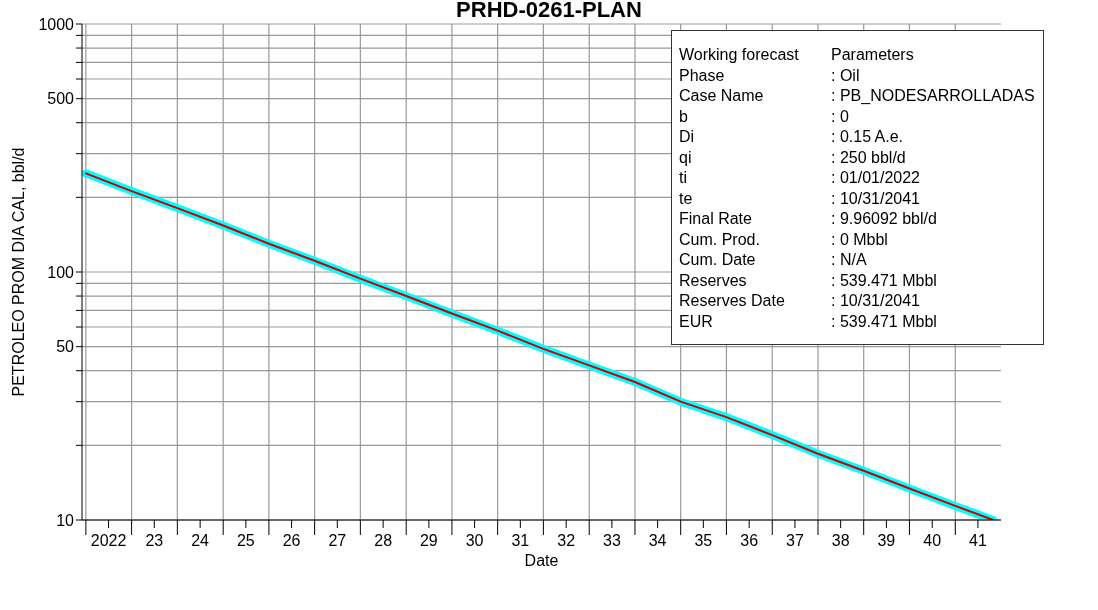 The height and width of the screenshot is (610, 1098). What do you see at coordinates (291, 540) in the screenshot?
I see `x-tick-label: 26` at bounding box center [291, 540].